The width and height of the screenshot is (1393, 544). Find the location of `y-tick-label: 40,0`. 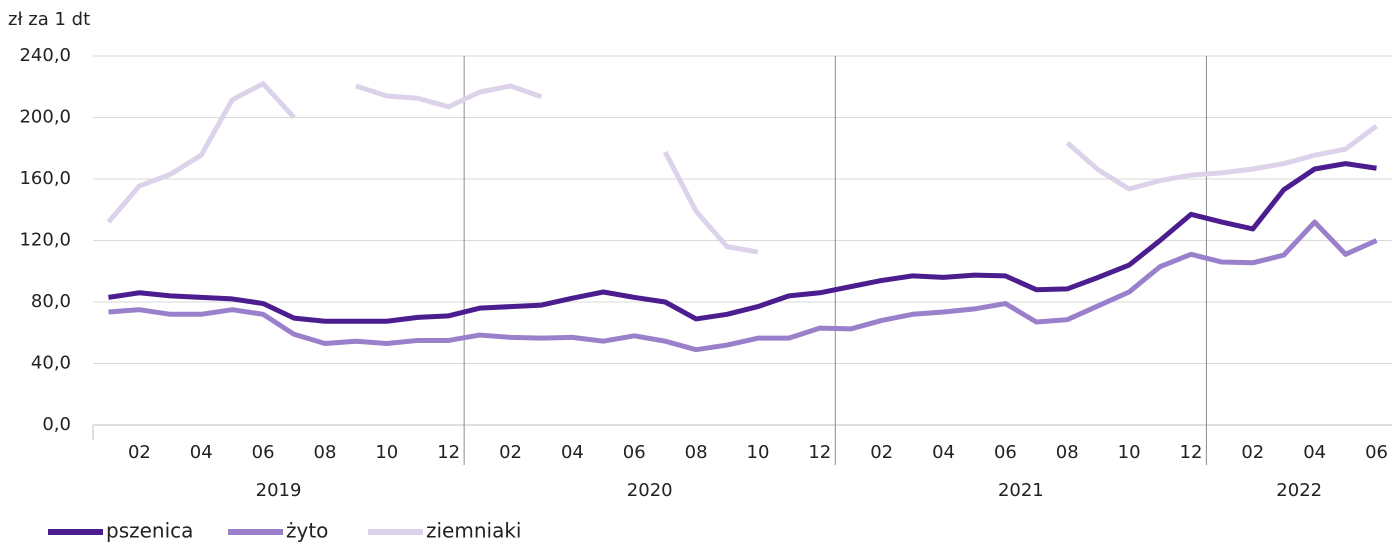

y-tick-label: 40,0 is located at coordinates (51, 363).